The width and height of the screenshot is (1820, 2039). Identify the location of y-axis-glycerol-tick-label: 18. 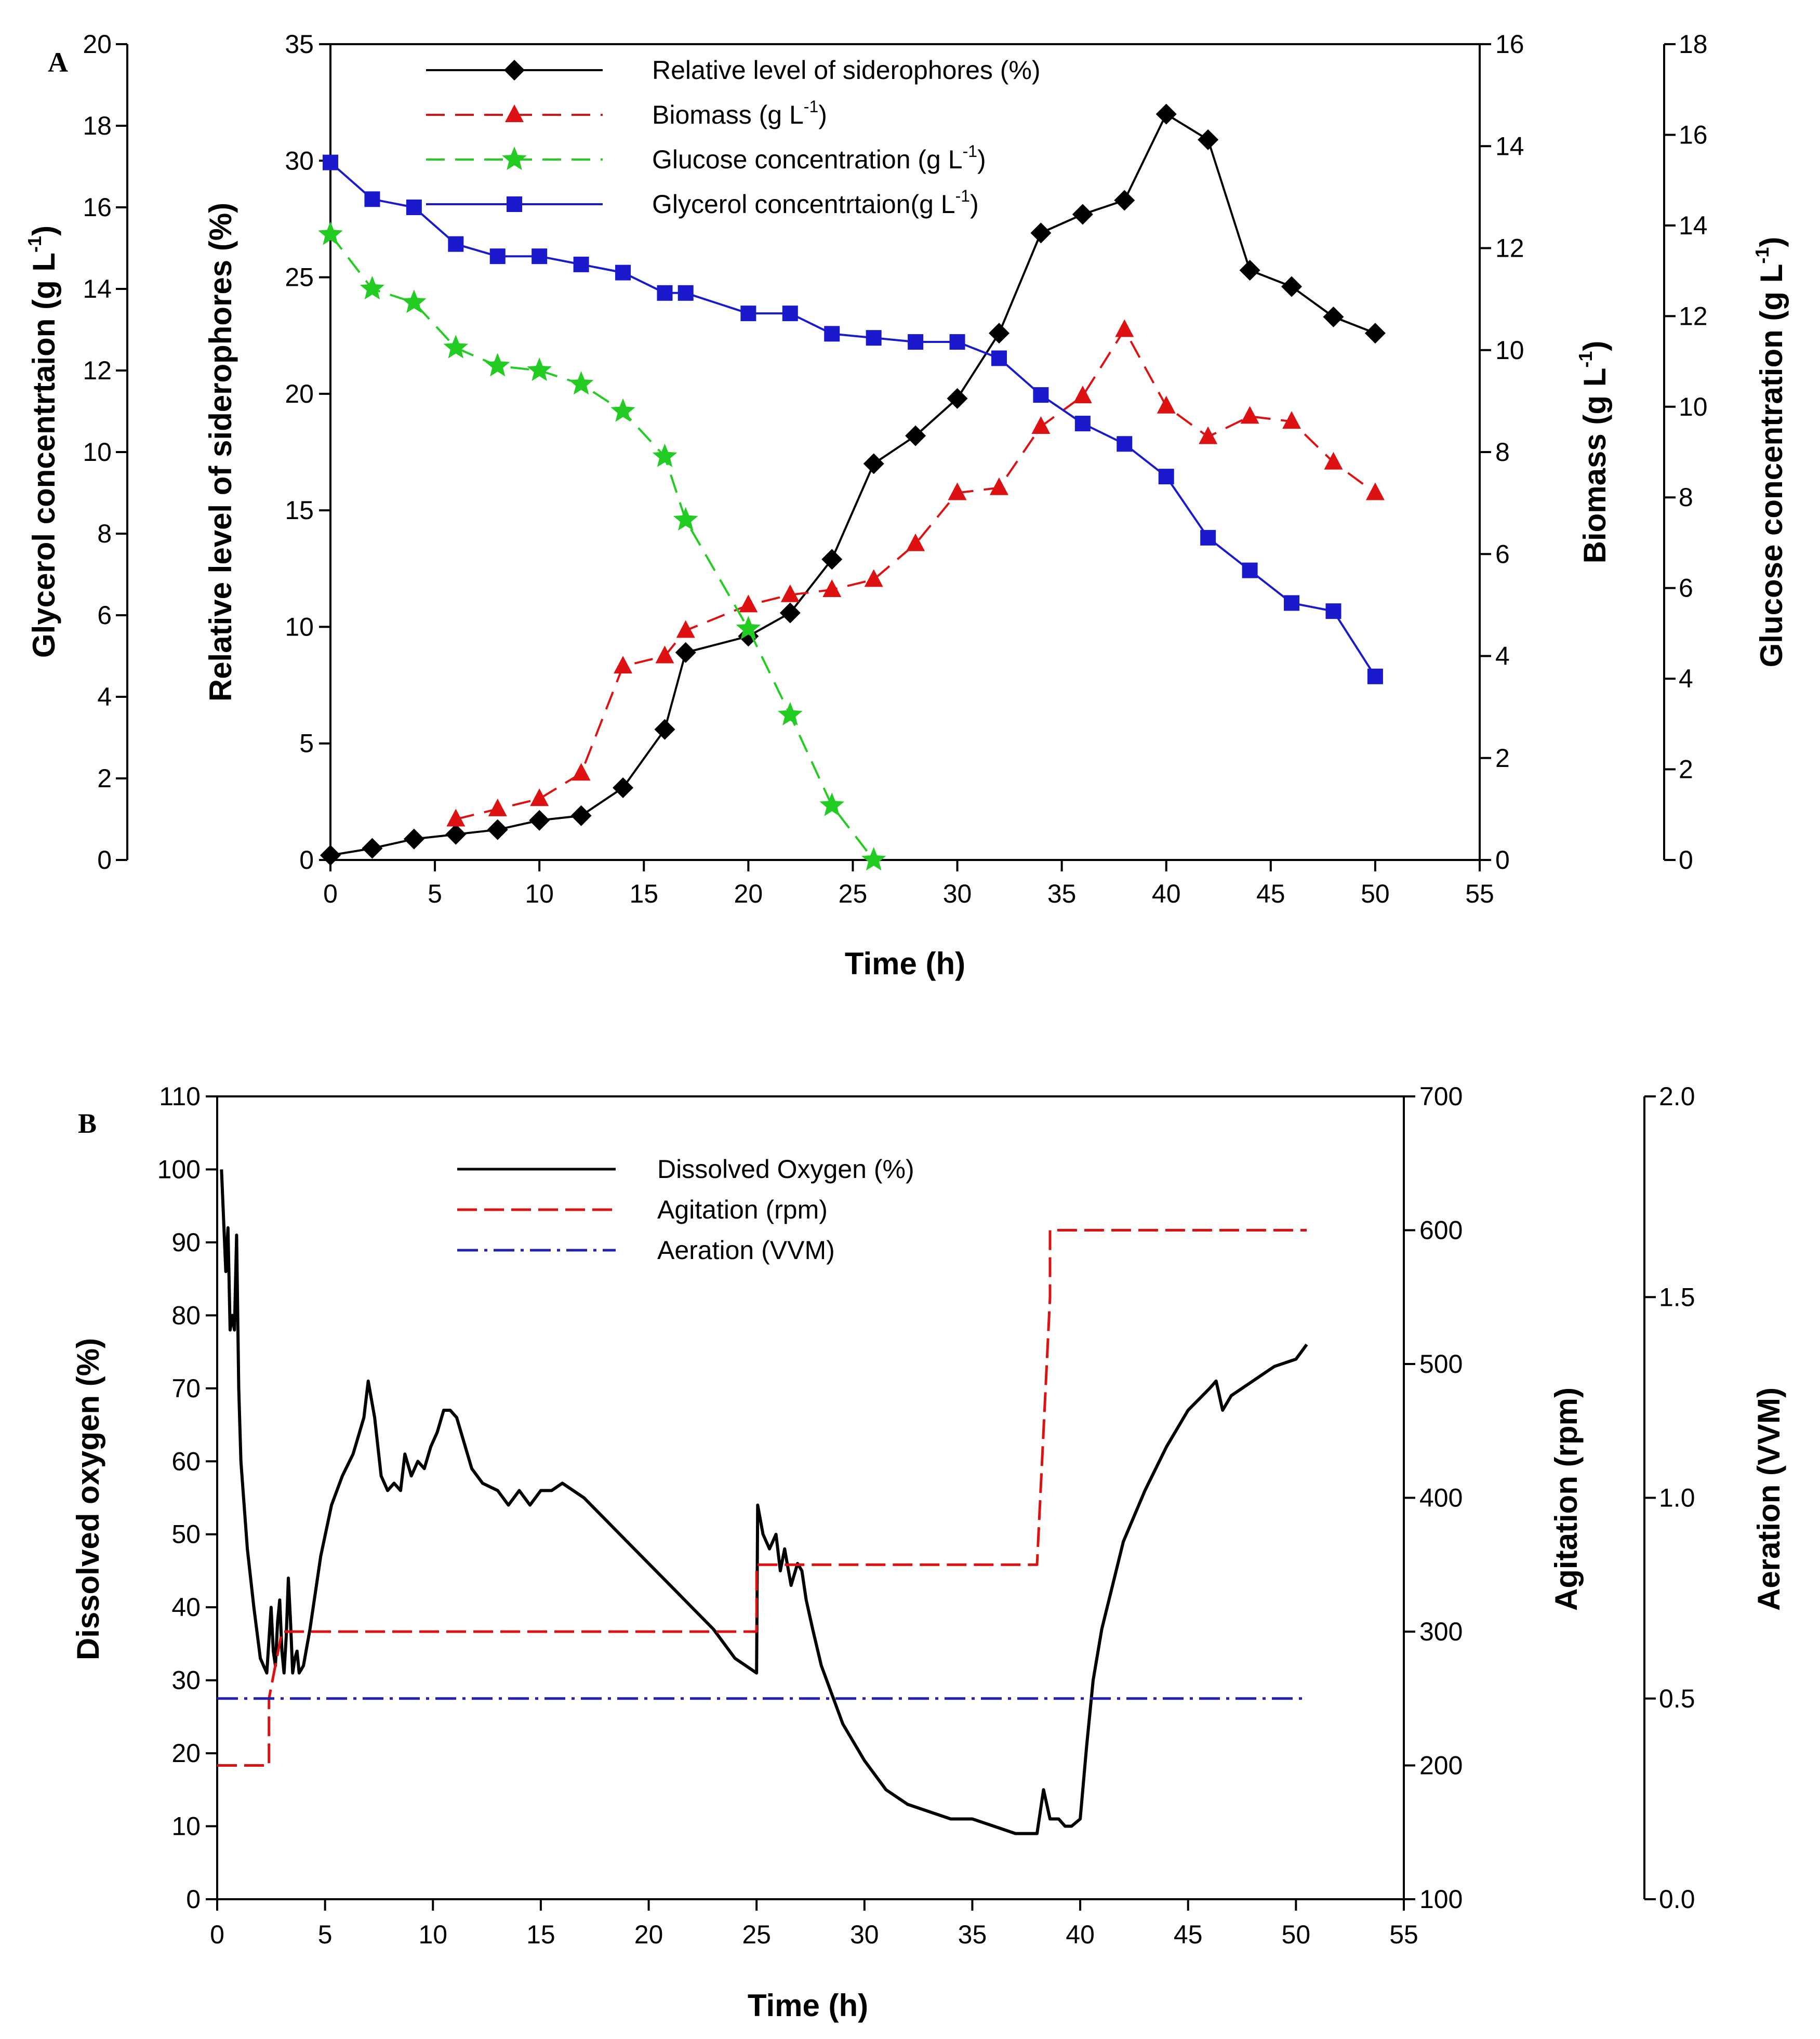
(97, 125).